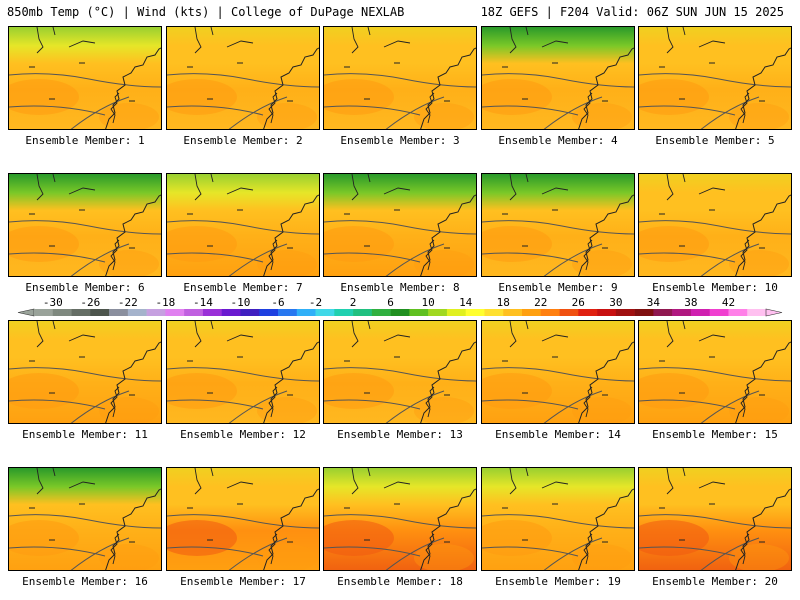  I want to click on ensemble-member-label: Ensemble Member: 9, so click(558, 287).